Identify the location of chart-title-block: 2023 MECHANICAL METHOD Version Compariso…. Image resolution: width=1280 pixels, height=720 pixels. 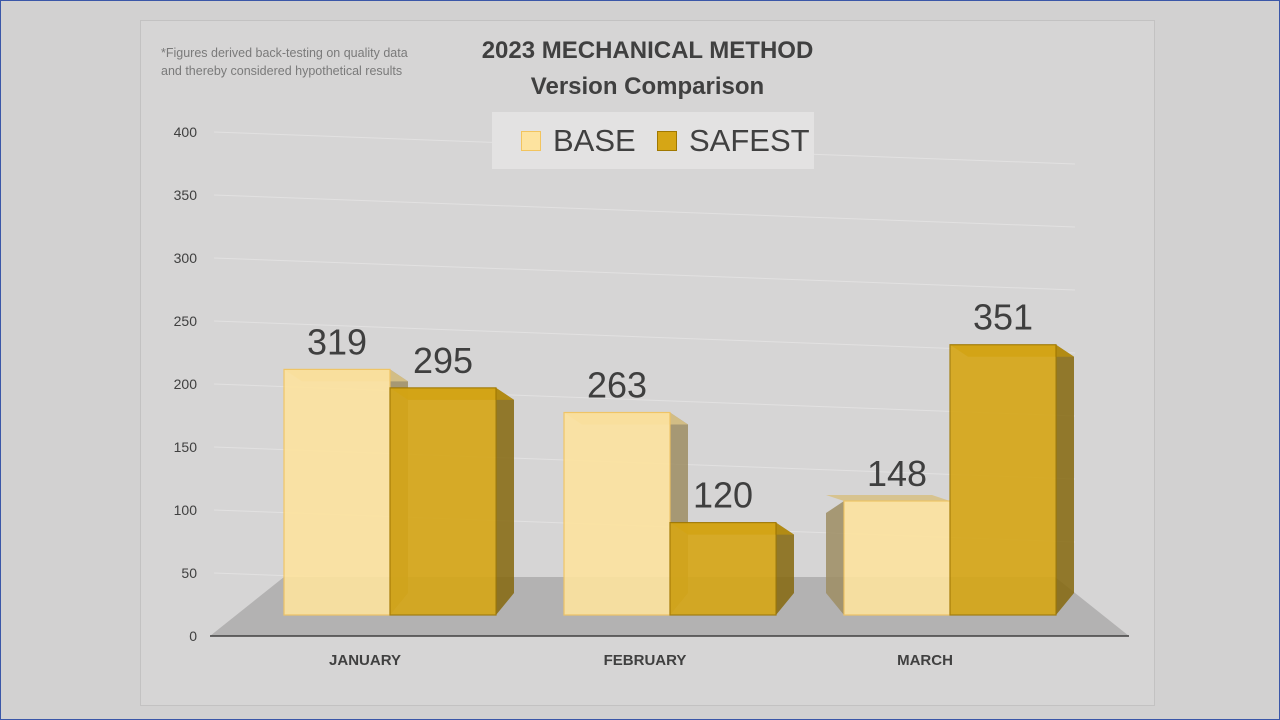
(647, 69).